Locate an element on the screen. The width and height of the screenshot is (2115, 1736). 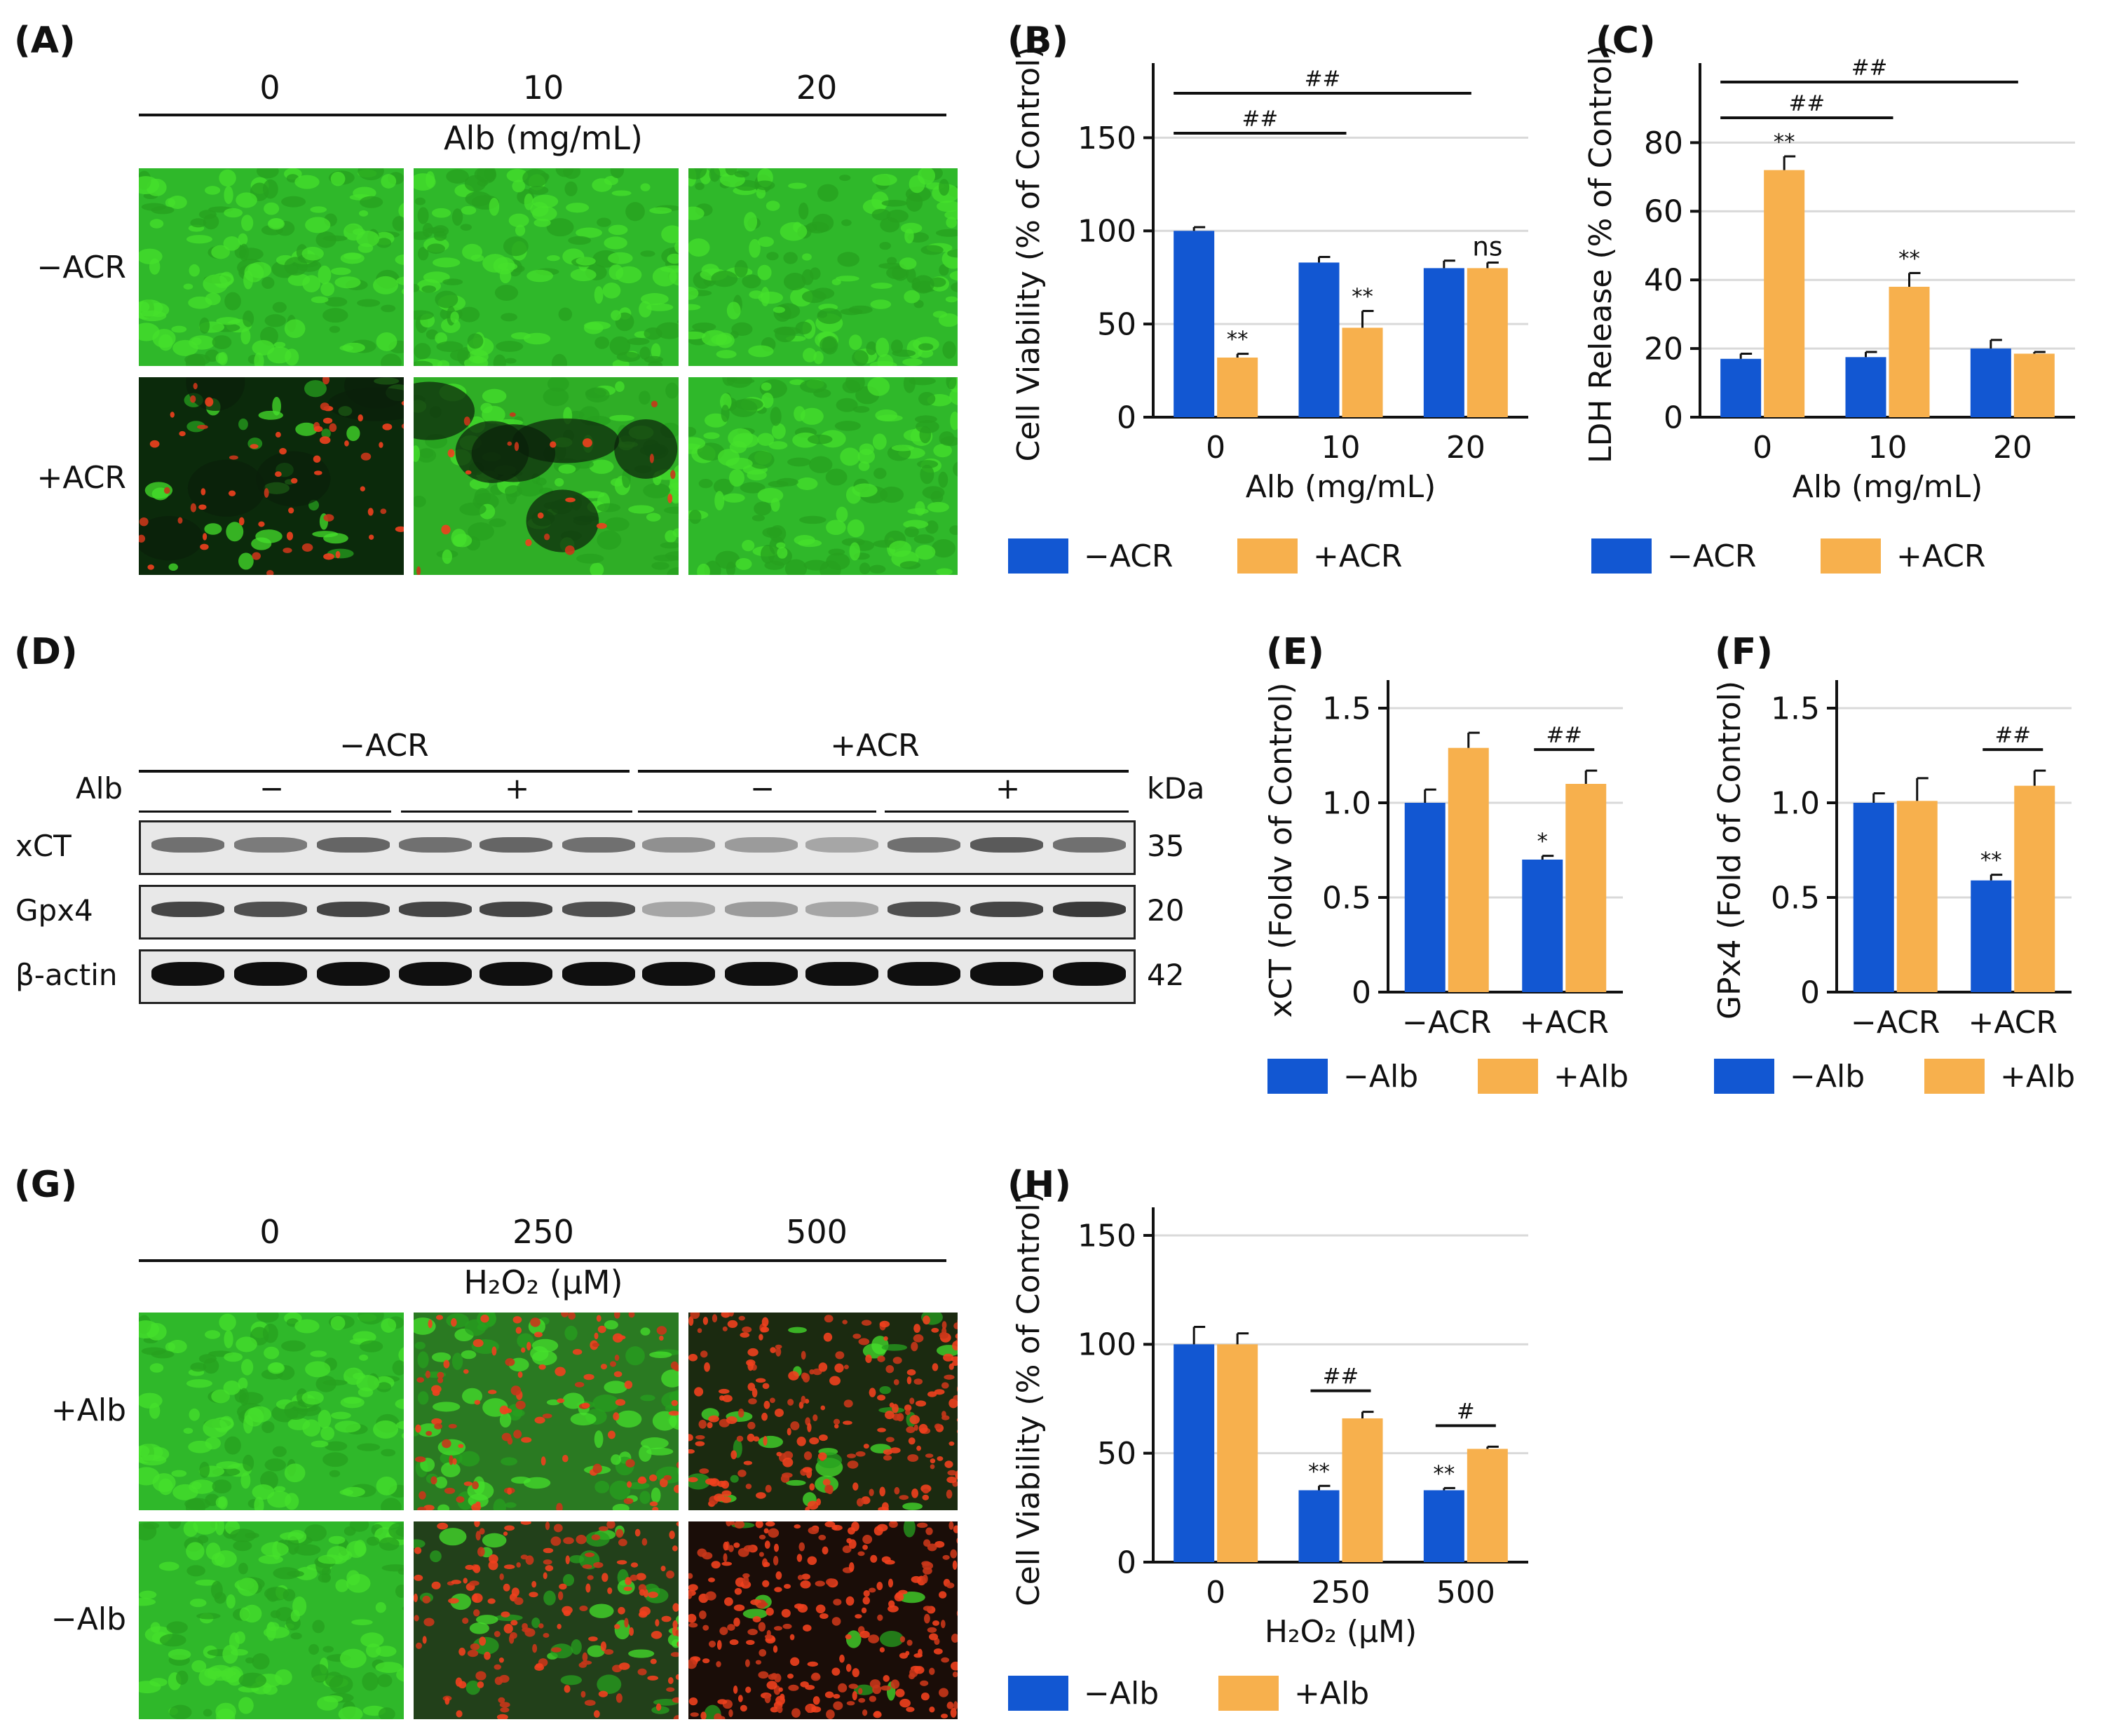
wb-group-plus-acr: +ACR is located at coordinates (875, 746).